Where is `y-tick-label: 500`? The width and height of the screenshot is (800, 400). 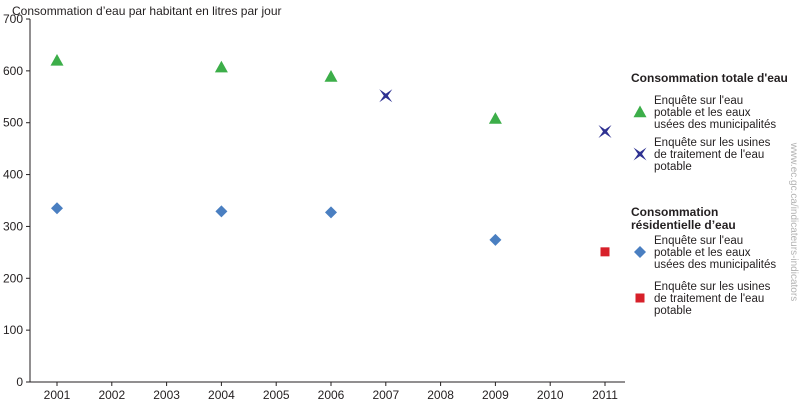
y-tick-label: 500 is located at coordinates (13, 123).